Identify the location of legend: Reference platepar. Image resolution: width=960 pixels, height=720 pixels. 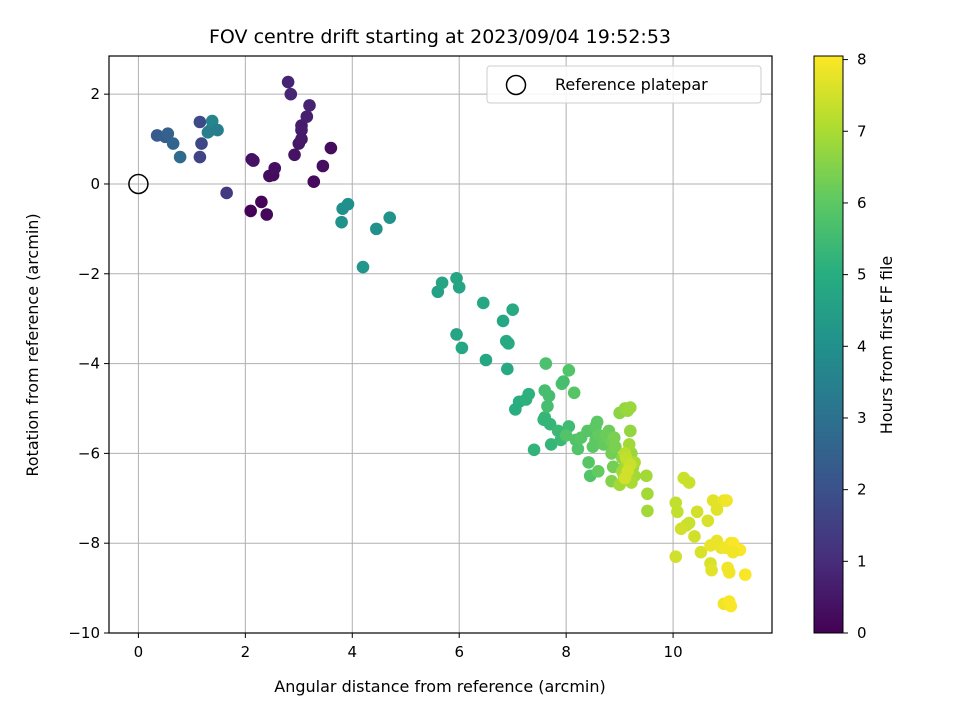
(624, 84).